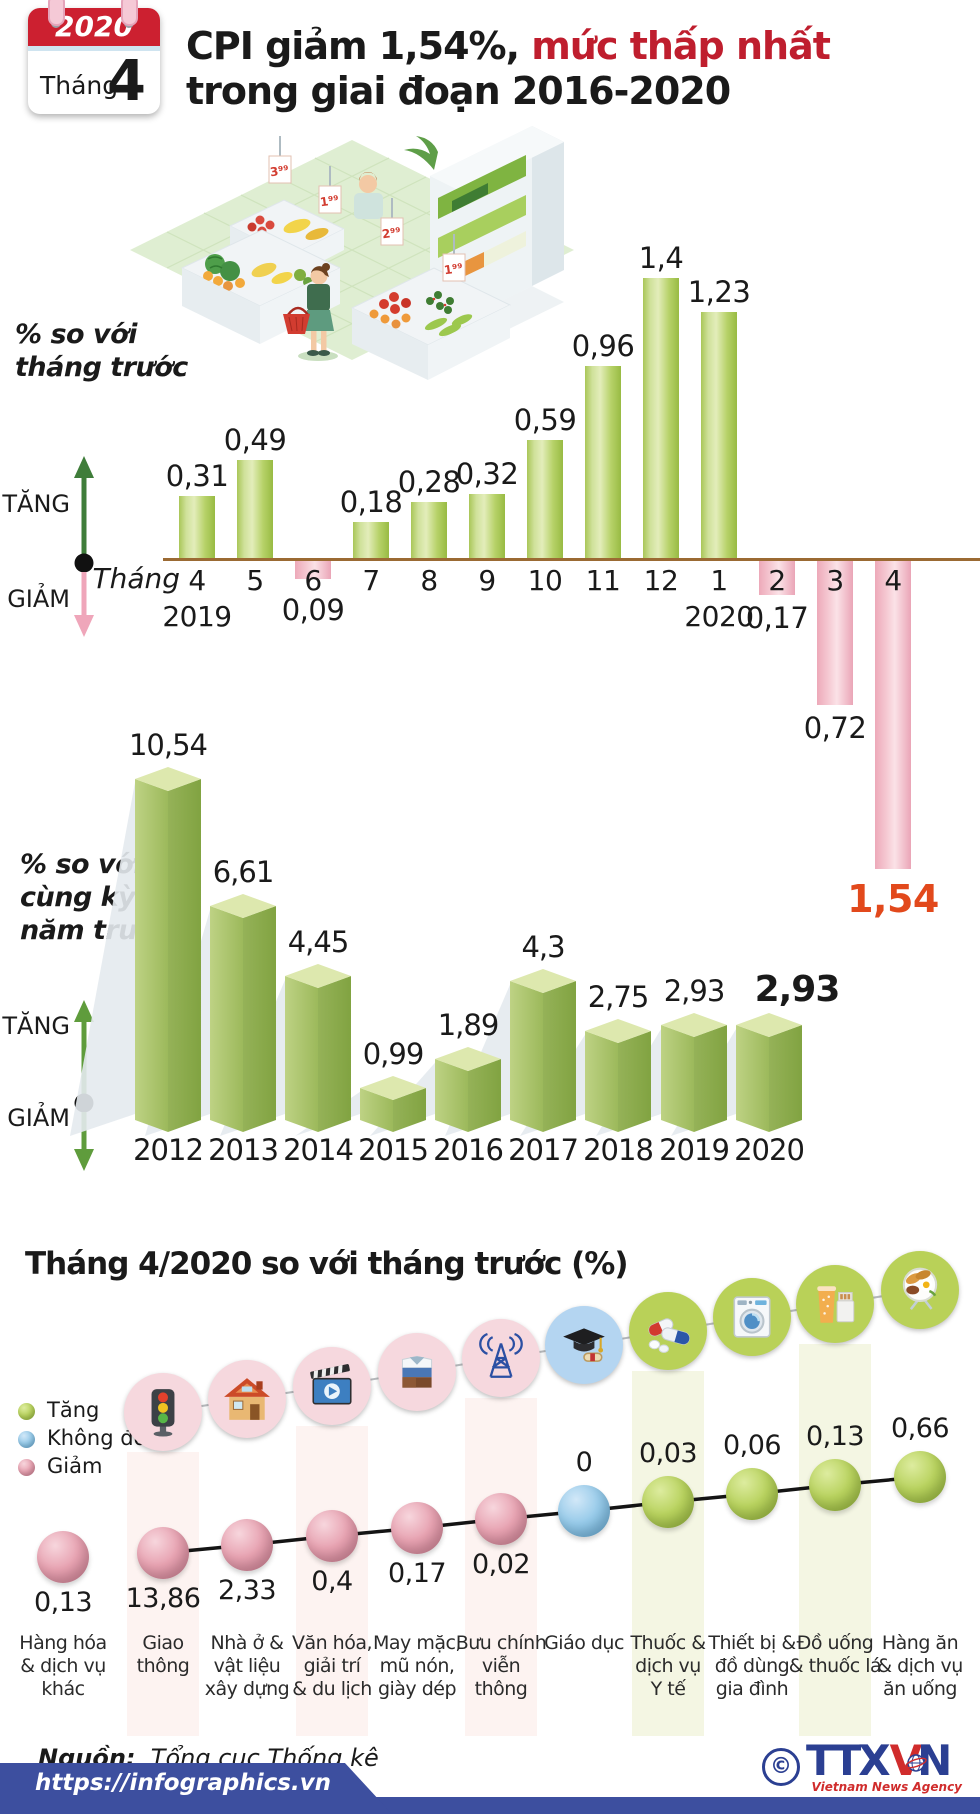 Image resolution: width=980 pixels, height=1814 pixels. Describe the element at coordinates (332, 1386) in the screenshot. I see `category-icon-circle-entertainment` at that location.